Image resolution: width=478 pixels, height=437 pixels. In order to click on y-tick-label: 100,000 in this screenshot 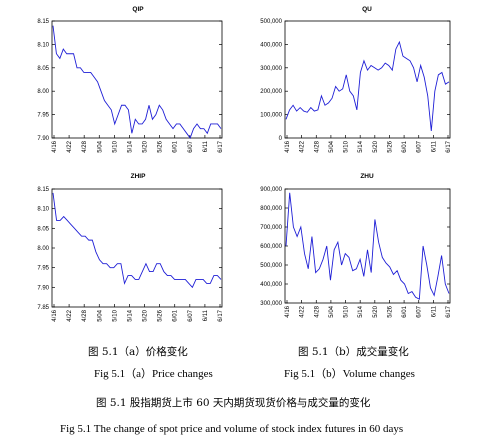, I will do `click(271, 116)`.